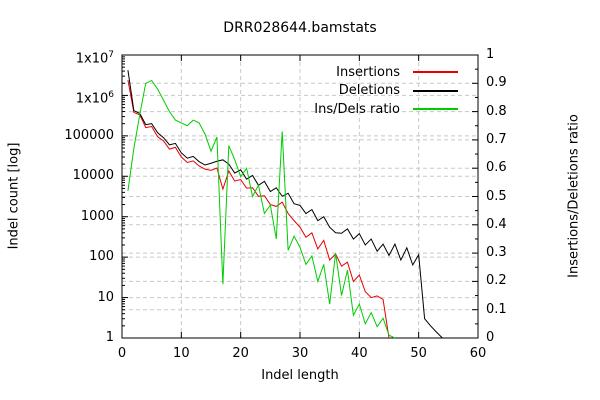 This screenshot has height=400, width=600. Describe the element at coordinates (435, 109) in the screenshot. I see `ratio-line-swatch` at that location.